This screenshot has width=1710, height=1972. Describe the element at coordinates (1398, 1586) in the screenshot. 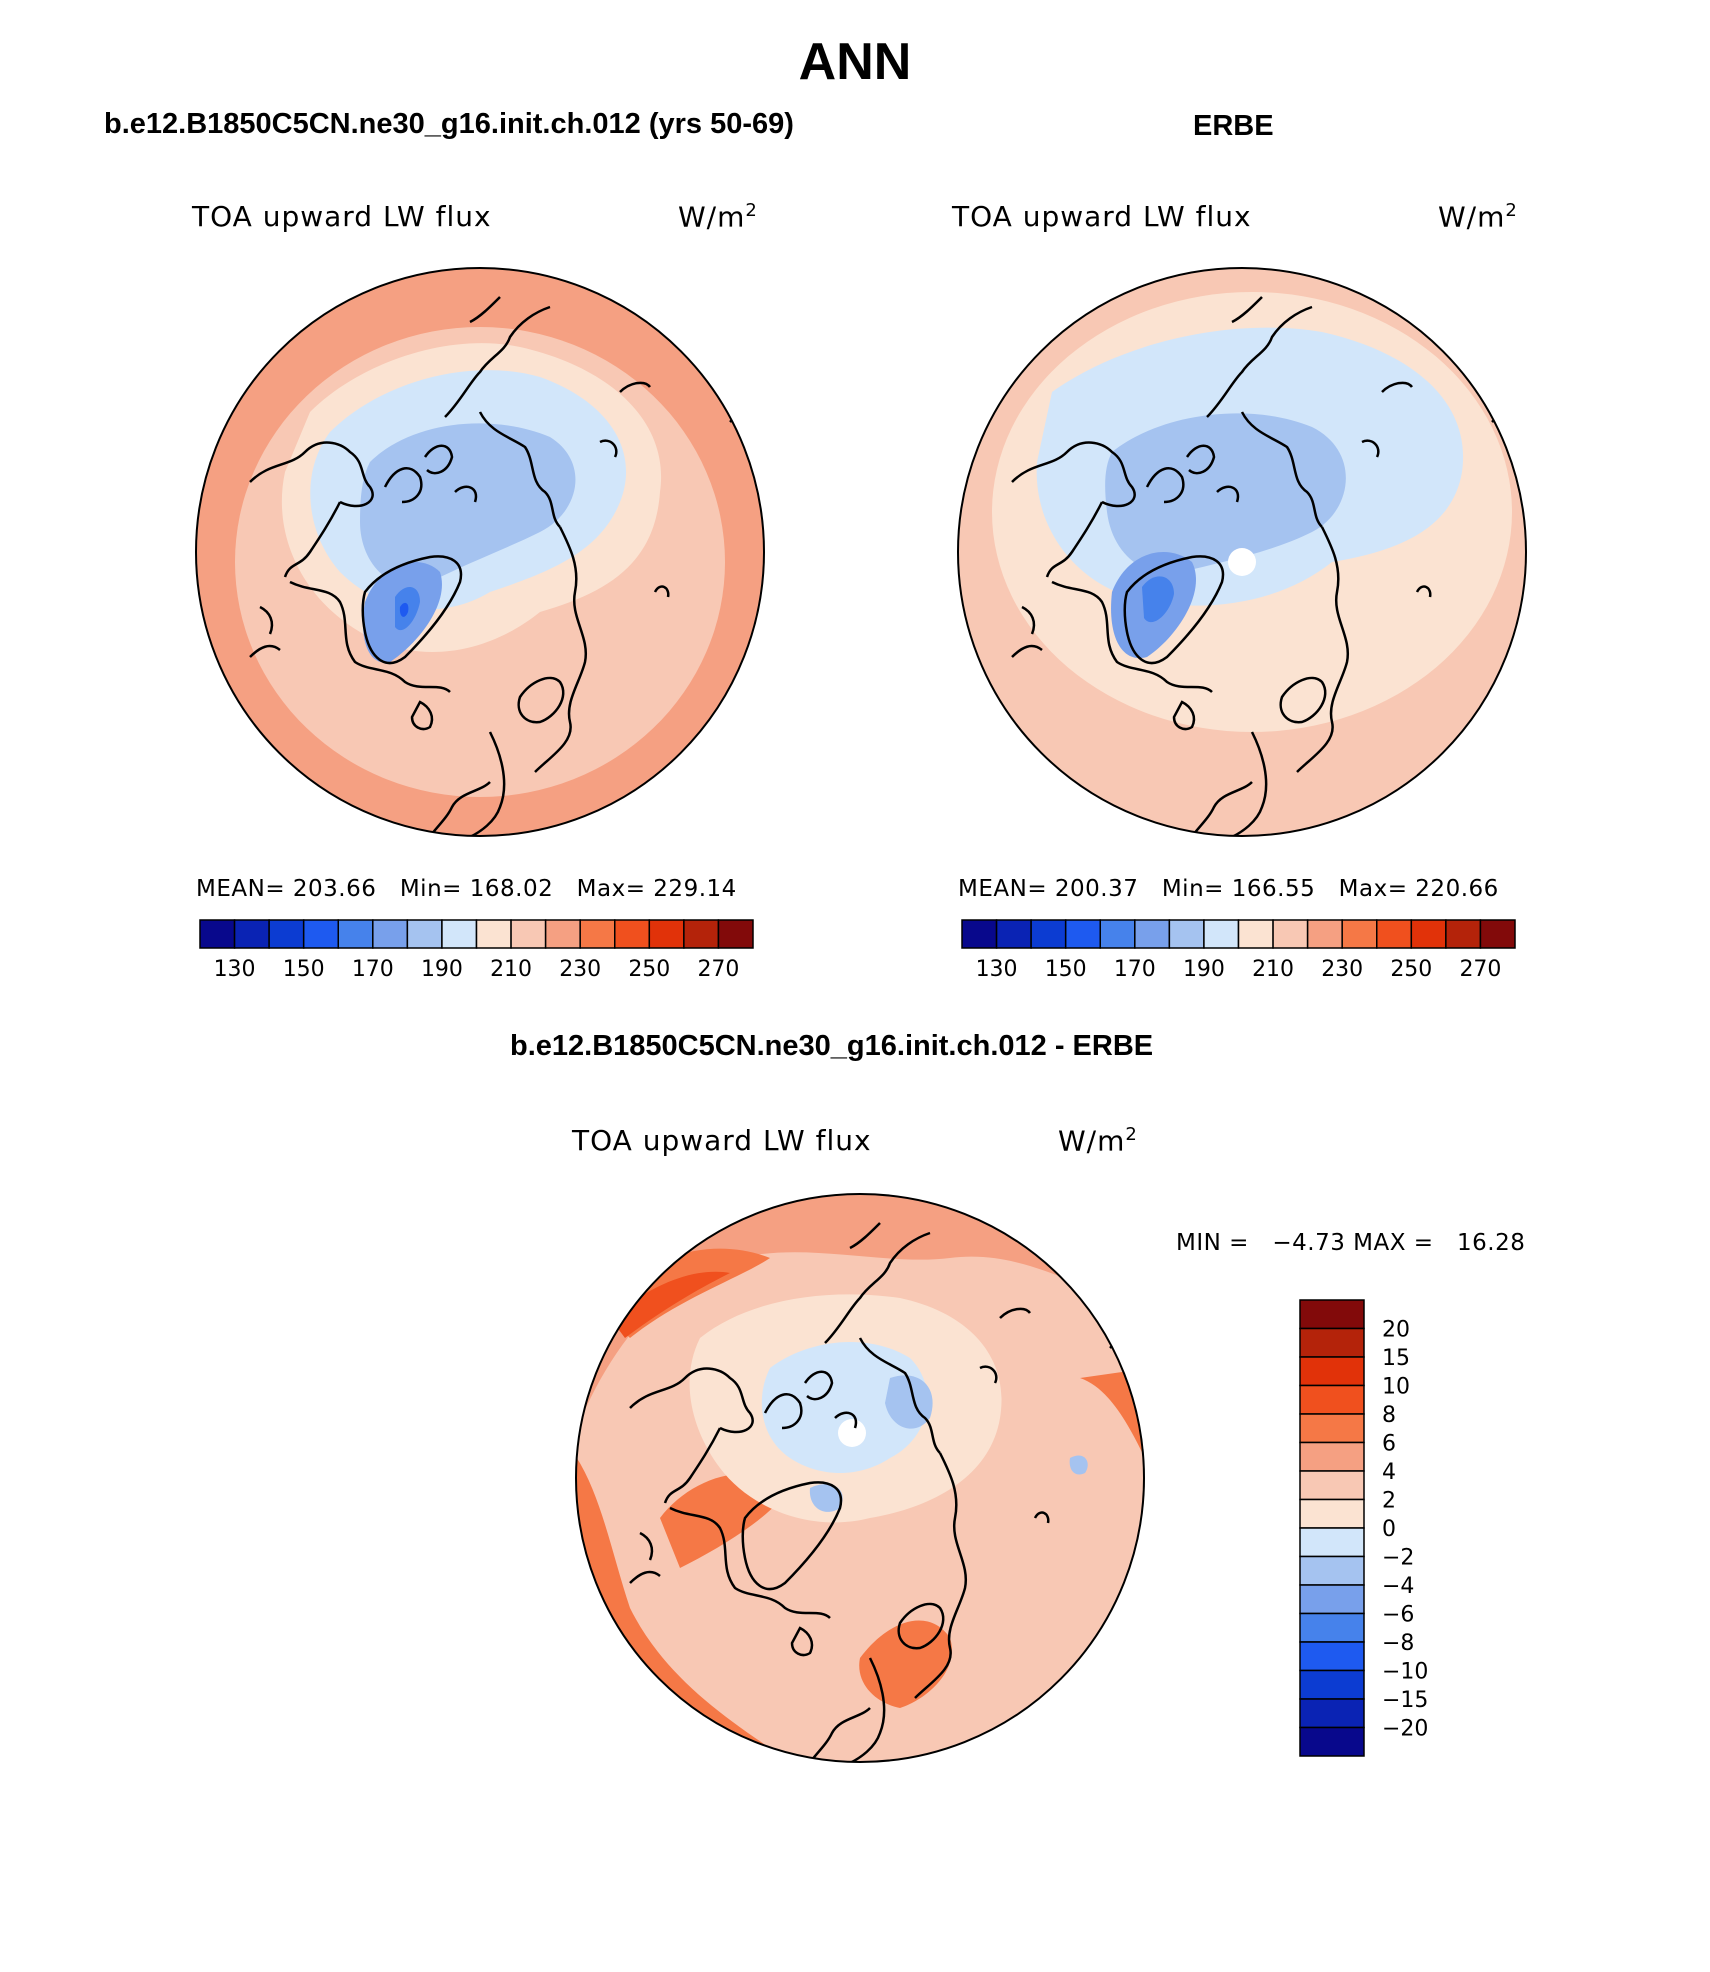

I see `colorbar-tick-label: −4` at that location.